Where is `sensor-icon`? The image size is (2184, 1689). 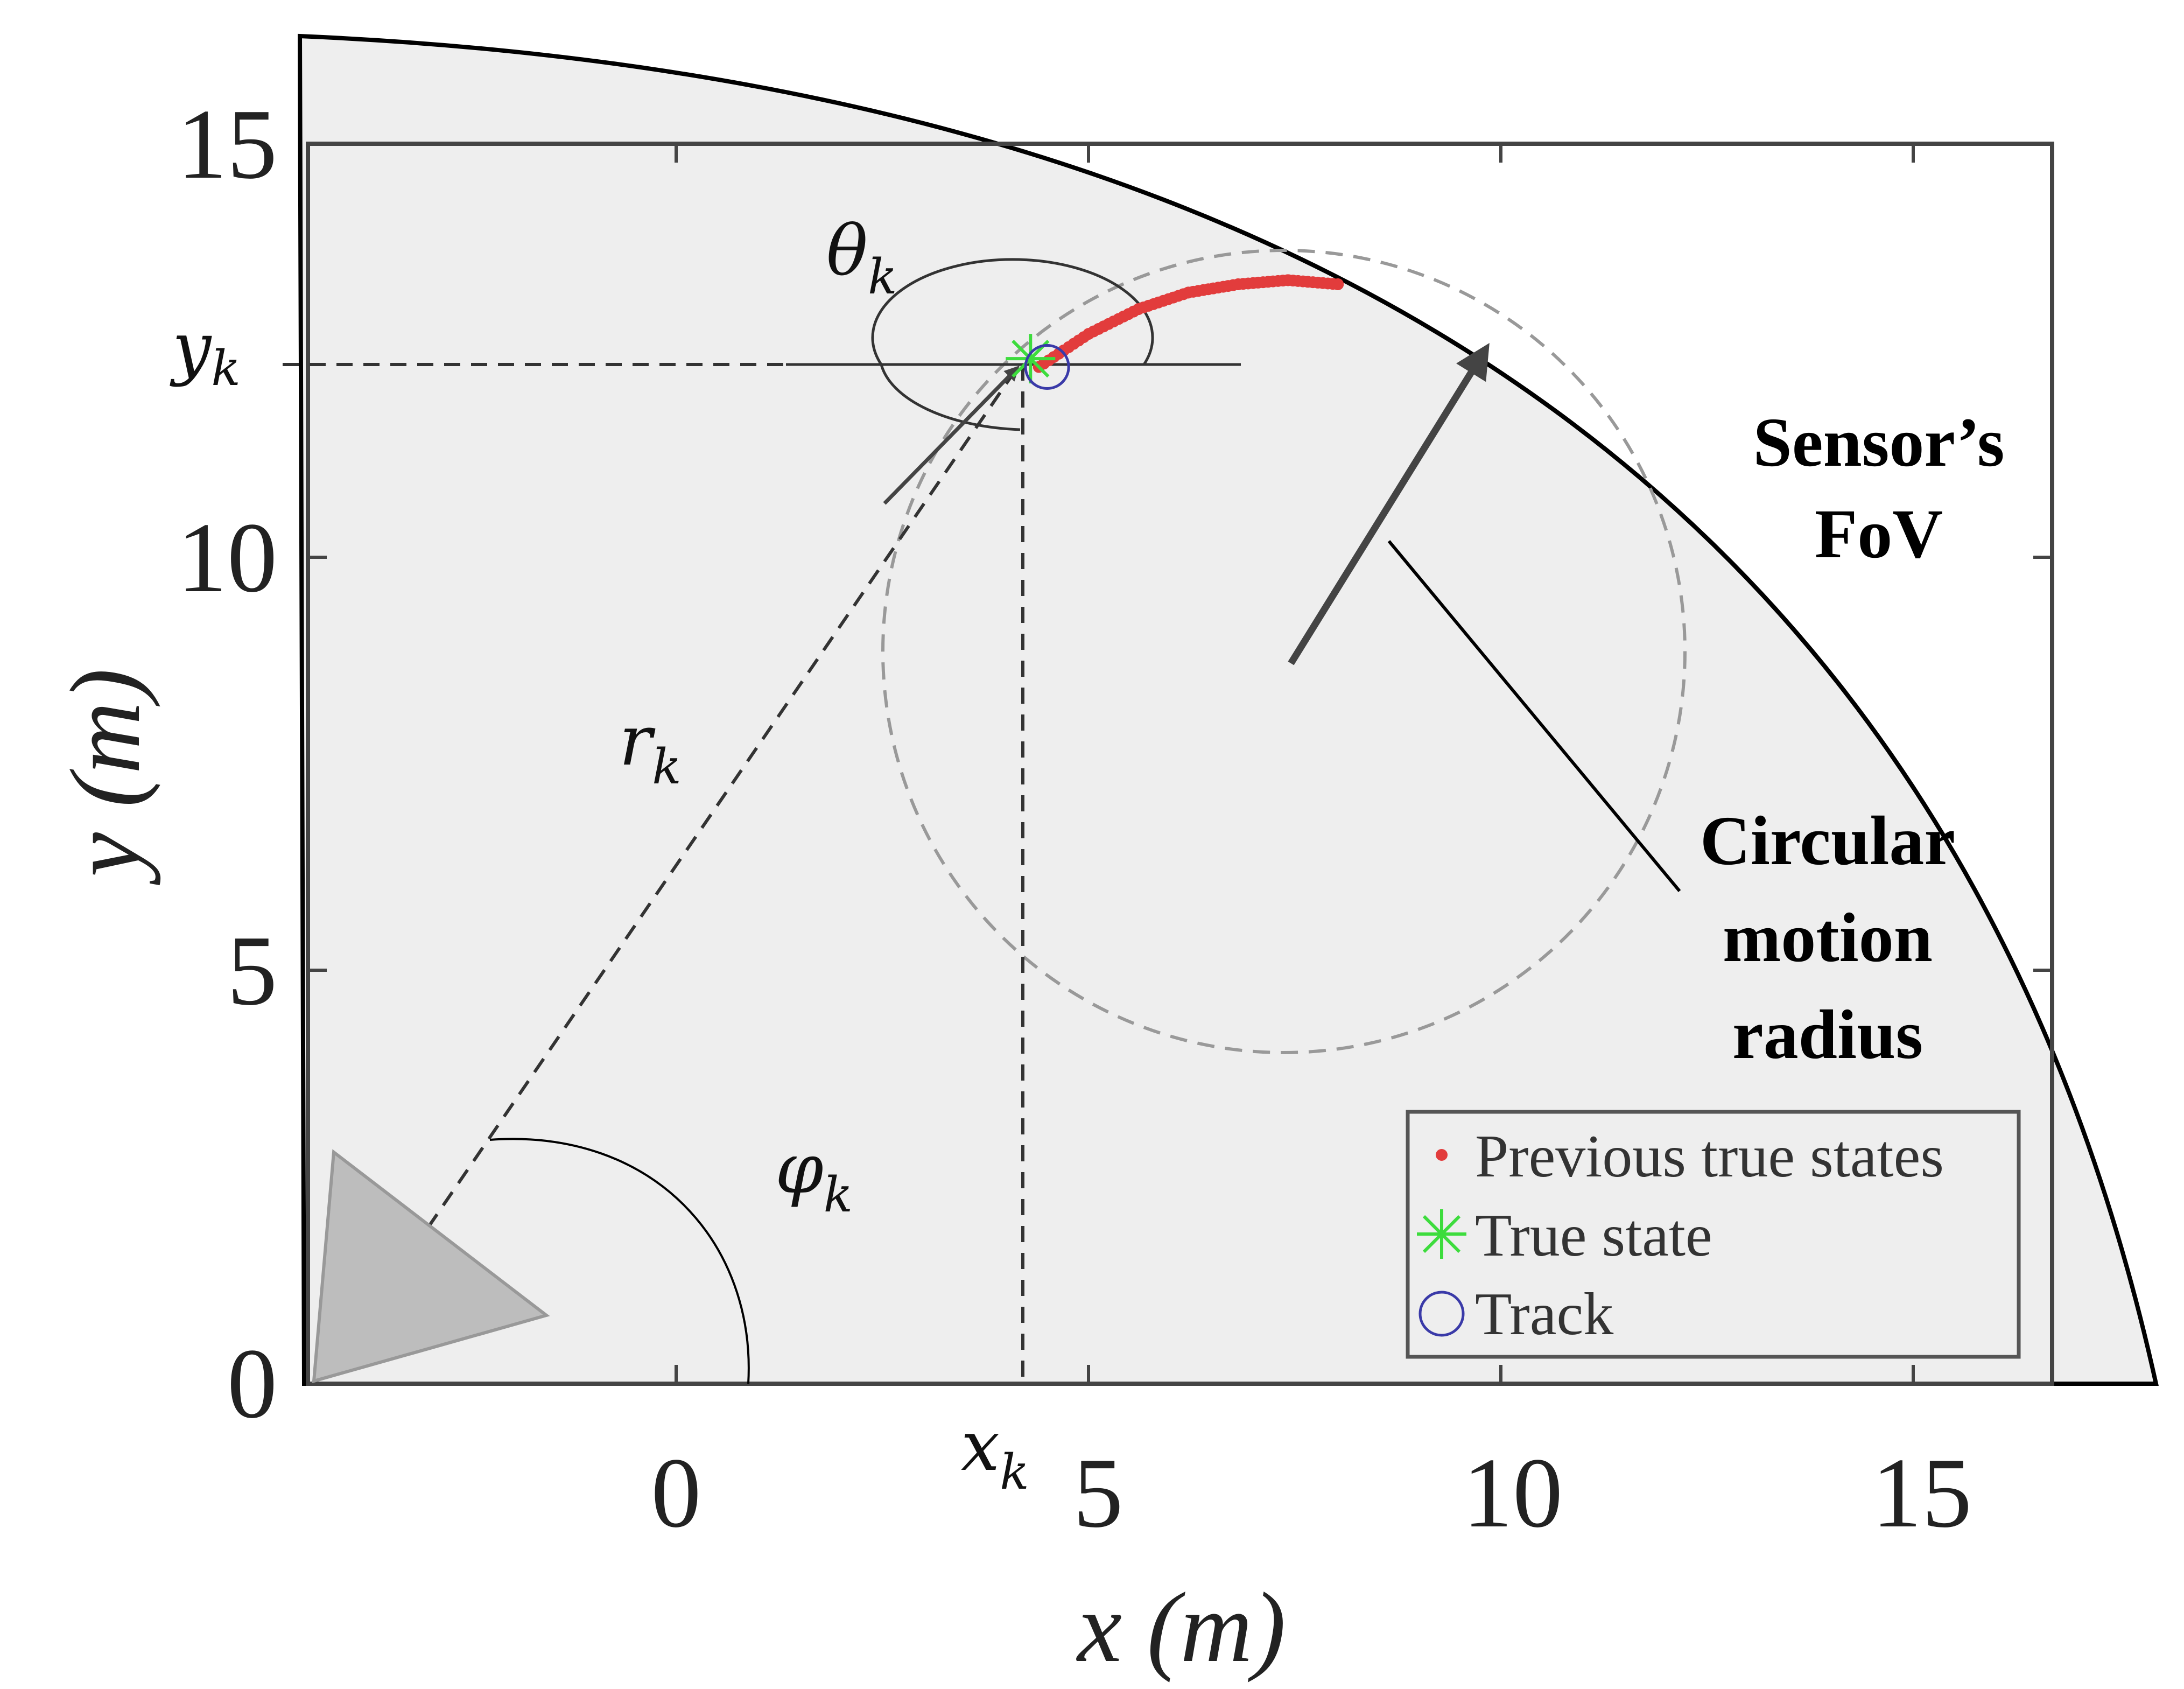 sensor-icon is located at coordinates (431, 1266).